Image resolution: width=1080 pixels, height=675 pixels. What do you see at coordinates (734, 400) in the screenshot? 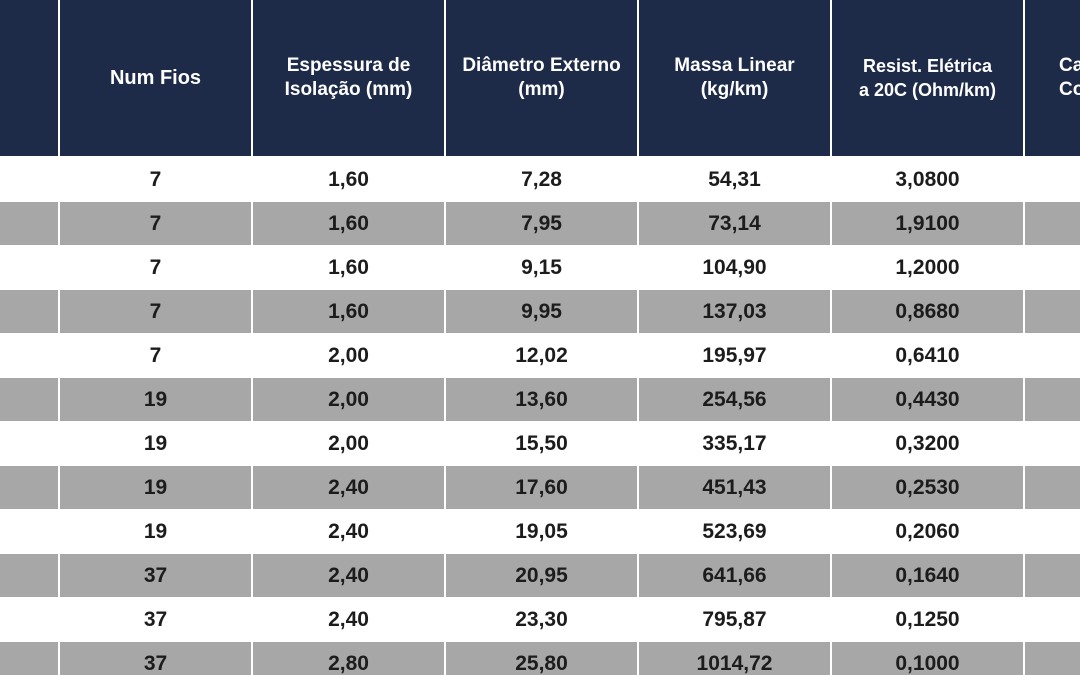
I see `cell-massa: 254,56` at bounding box center [734, 400].